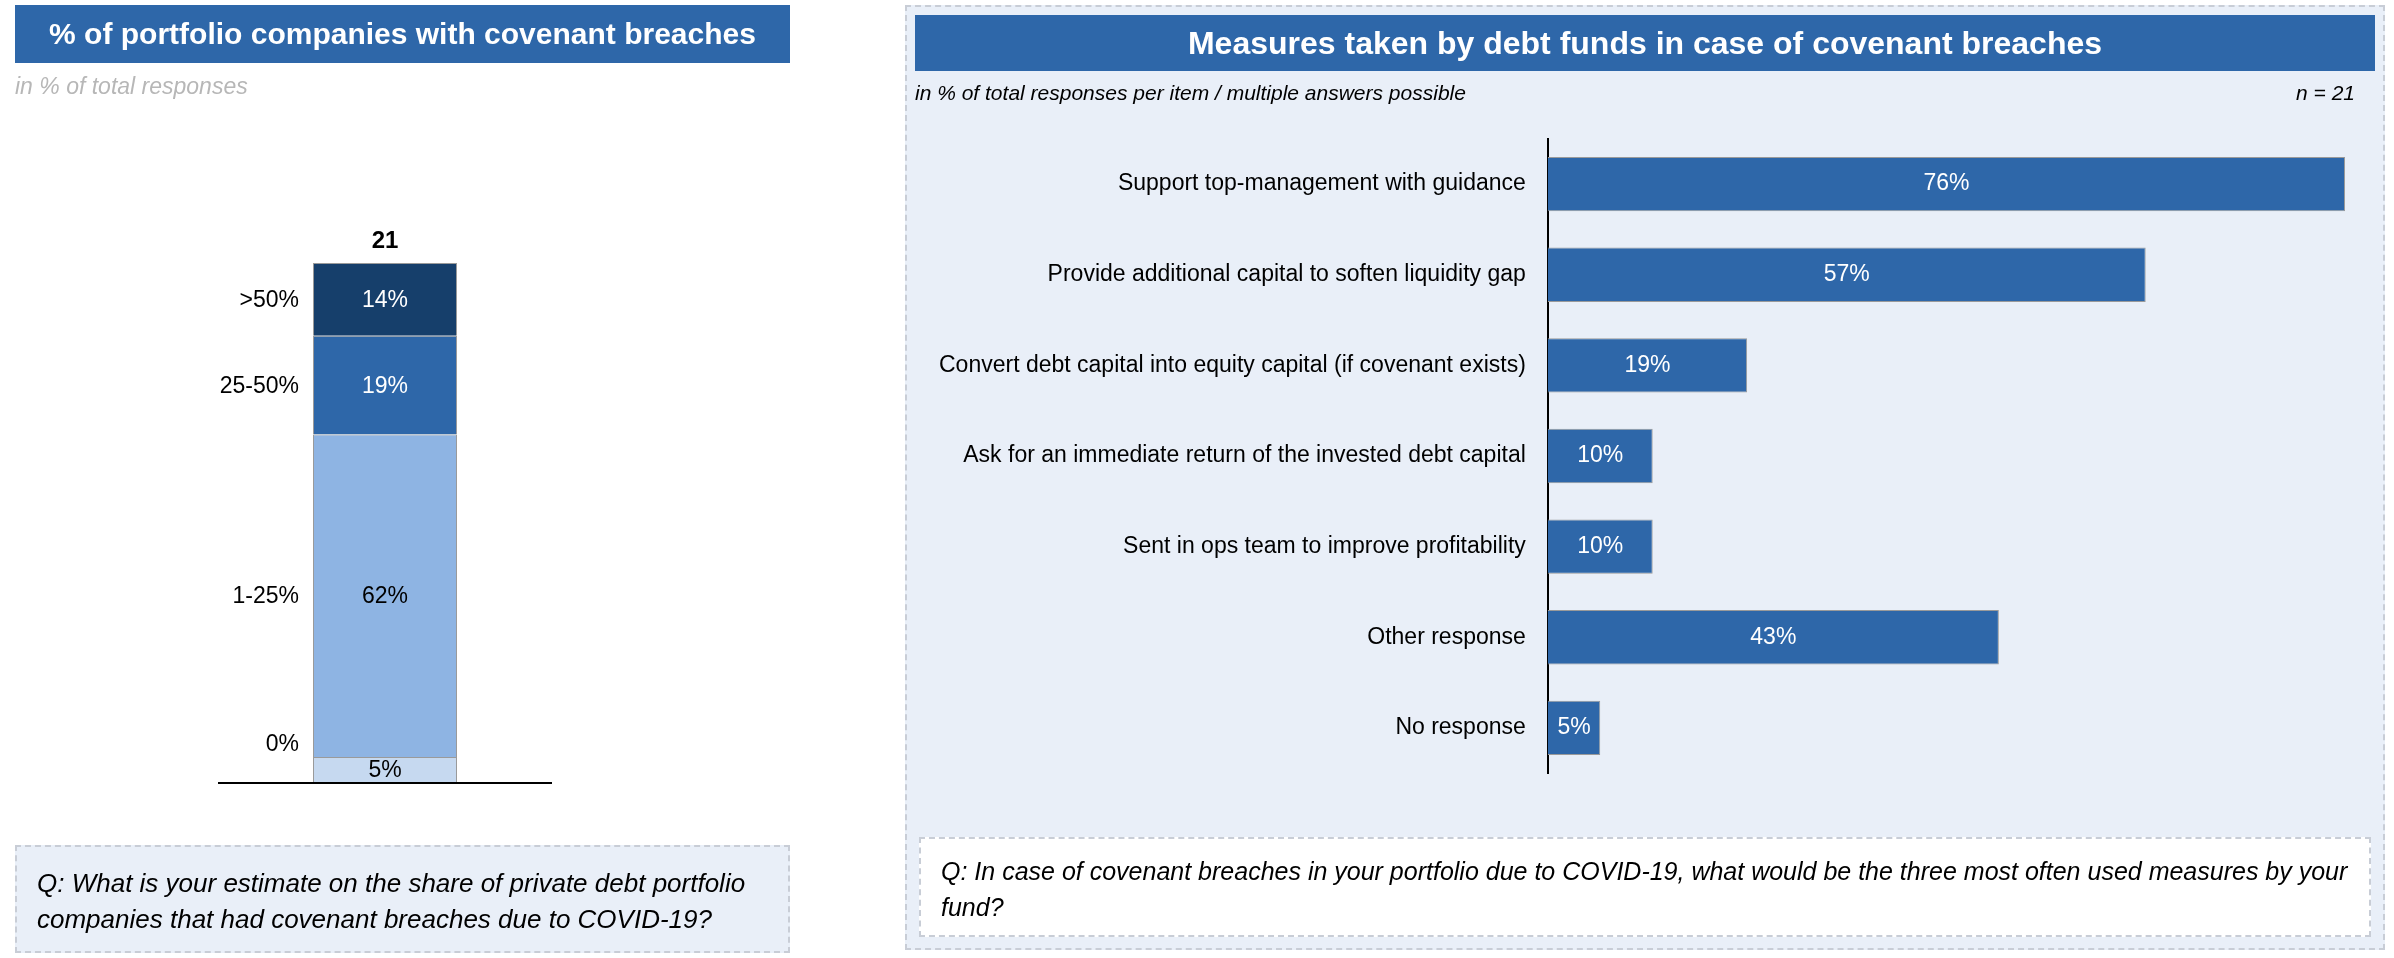 The image size is (2394, 958). I want to click on data-label: 62%, so click(385, 595).